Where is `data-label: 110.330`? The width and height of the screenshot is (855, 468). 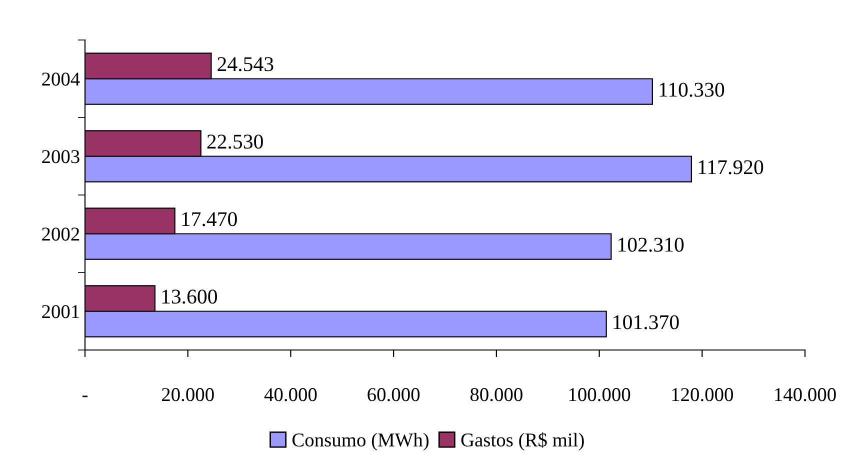 data-label: 110.330 is located at coordinates (692, 89).